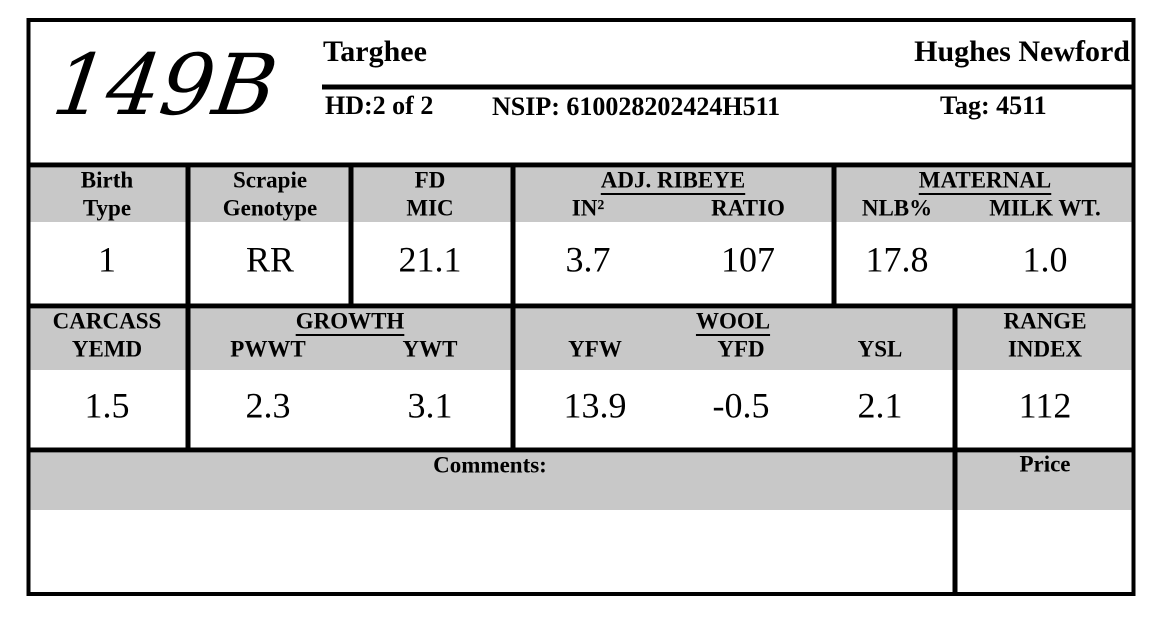  Describe the element at coordinates (107, 405) in the screenshot. I see `value: 1.5` at that location.